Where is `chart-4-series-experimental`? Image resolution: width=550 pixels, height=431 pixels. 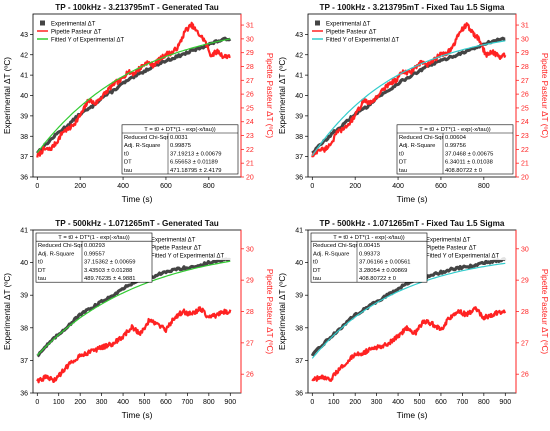 chart-4-series-experimental is located at coordinates (408, 307).